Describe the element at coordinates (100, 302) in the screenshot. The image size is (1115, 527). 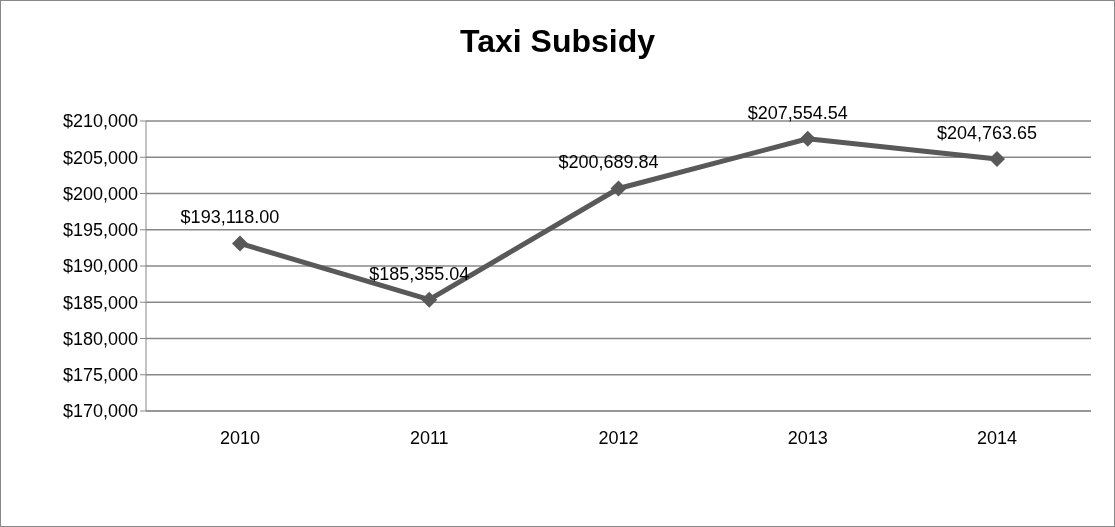
I see `y-tick-label: $185,000` at that location.